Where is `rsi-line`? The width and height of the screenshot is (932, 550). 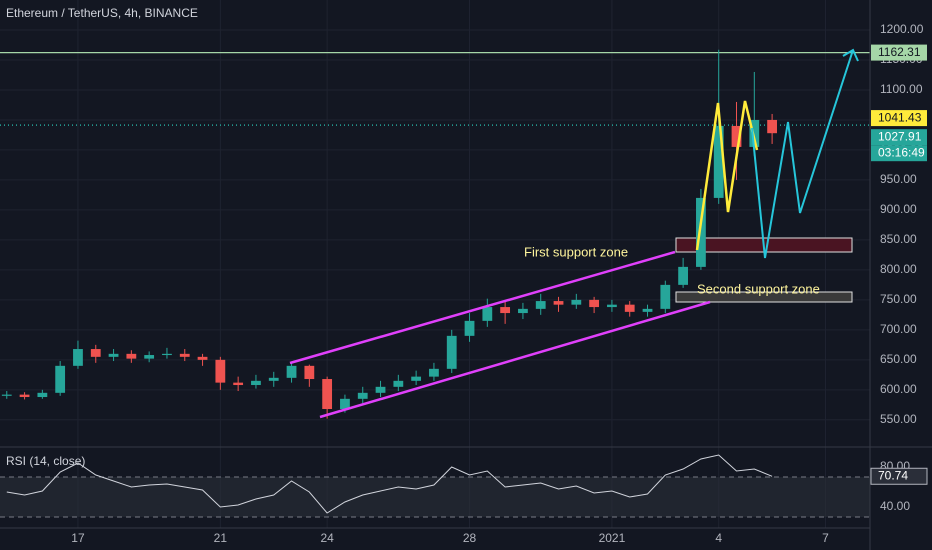
rsi-line is located at coordinates (389, 484).